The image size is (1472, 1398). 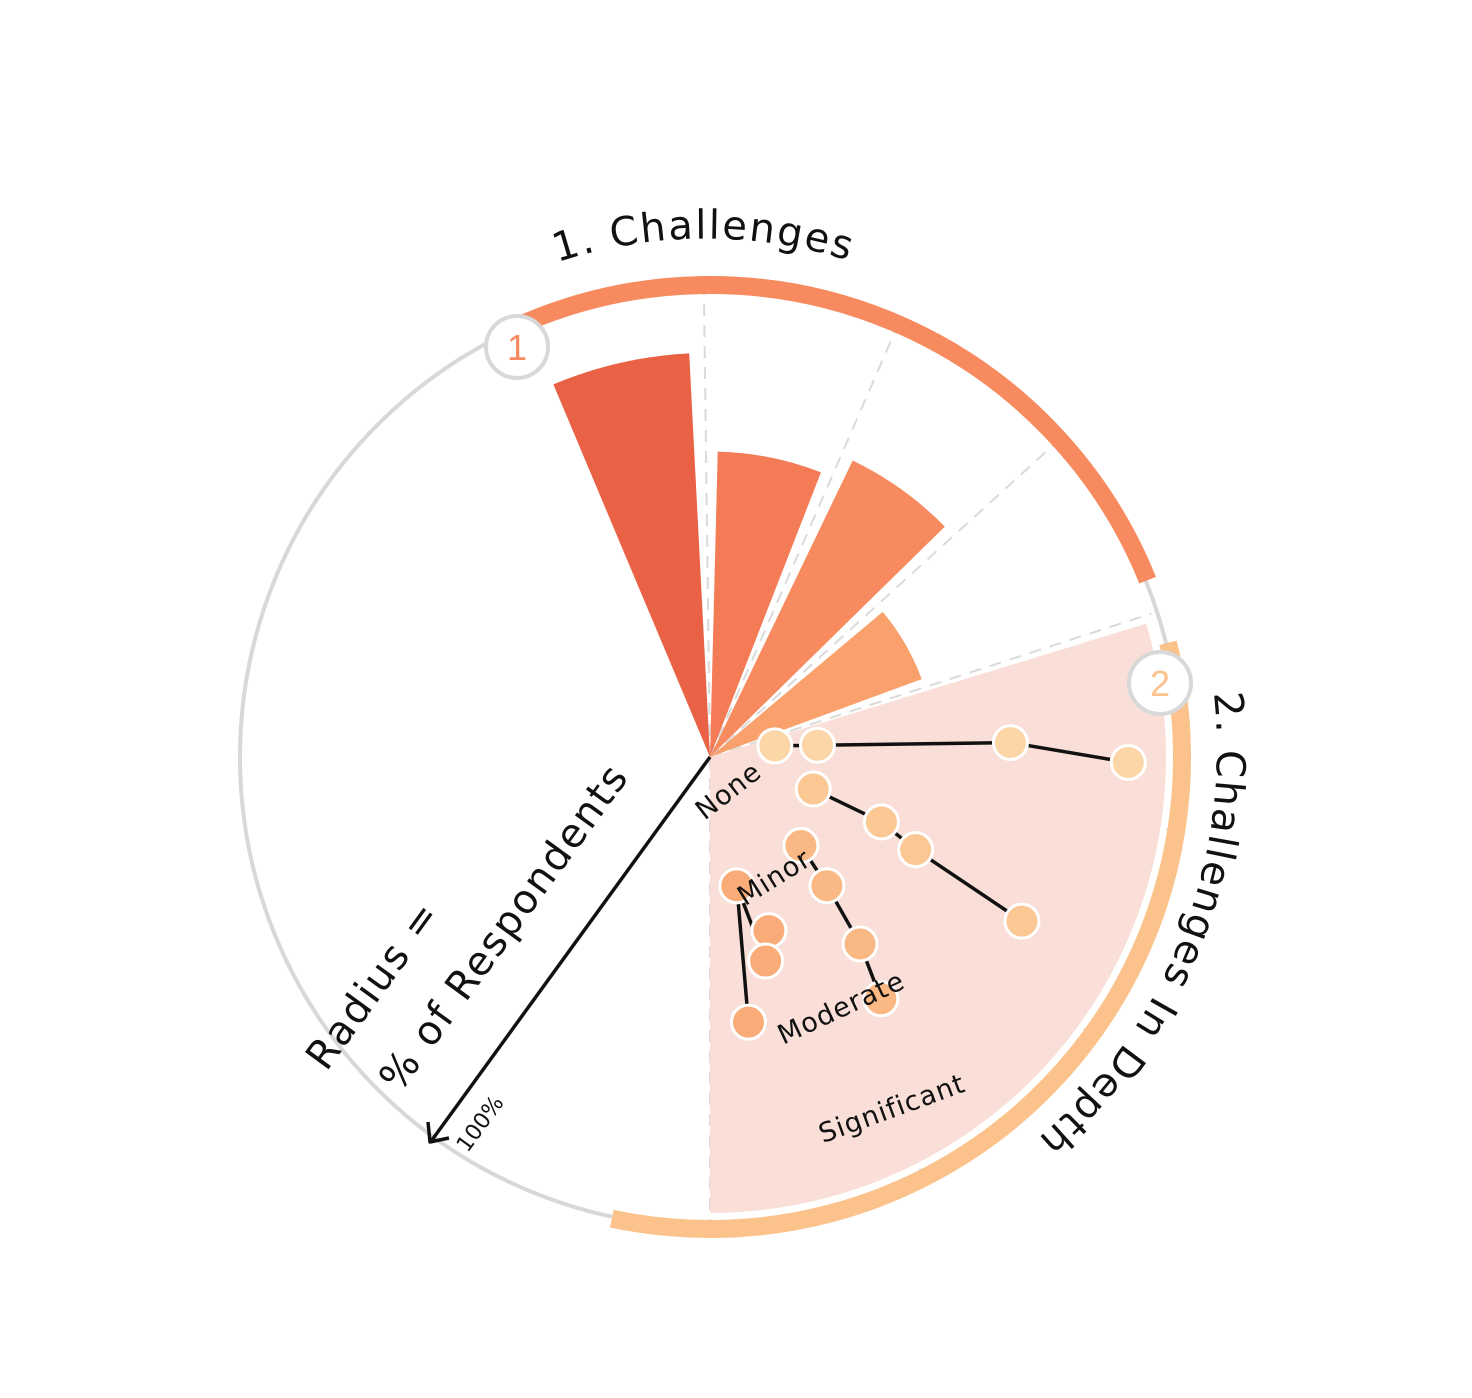 I want to click on section-2-badge-number: 2, so click(x=1160, y=683).